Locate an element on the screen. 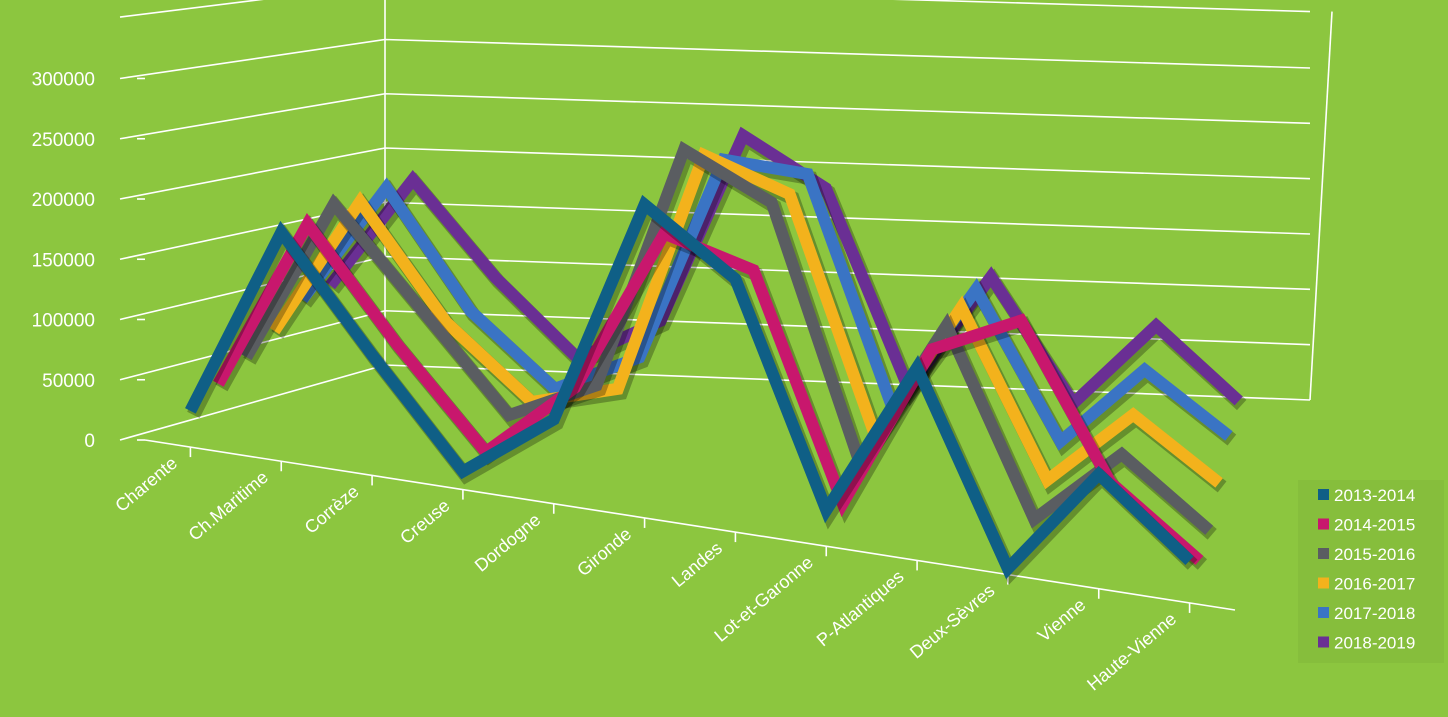 The height and width of the screenshot is (717, 1448). x-category-label: Landes is located at coordinates (697, 564).